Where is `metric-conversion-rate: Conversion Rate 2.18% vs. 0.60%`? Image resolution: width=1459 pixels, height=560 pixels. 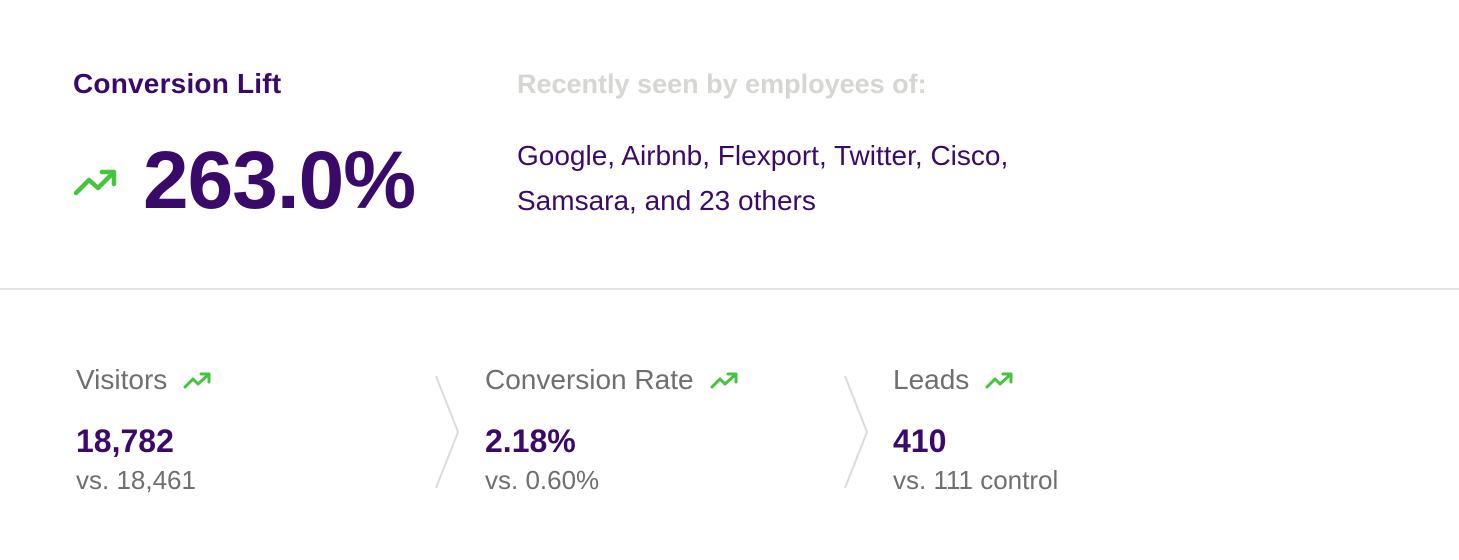 metric-conversion-rate: Conversion Rate 2.18% vs. 0.60% is located at coordinates (611, 429).